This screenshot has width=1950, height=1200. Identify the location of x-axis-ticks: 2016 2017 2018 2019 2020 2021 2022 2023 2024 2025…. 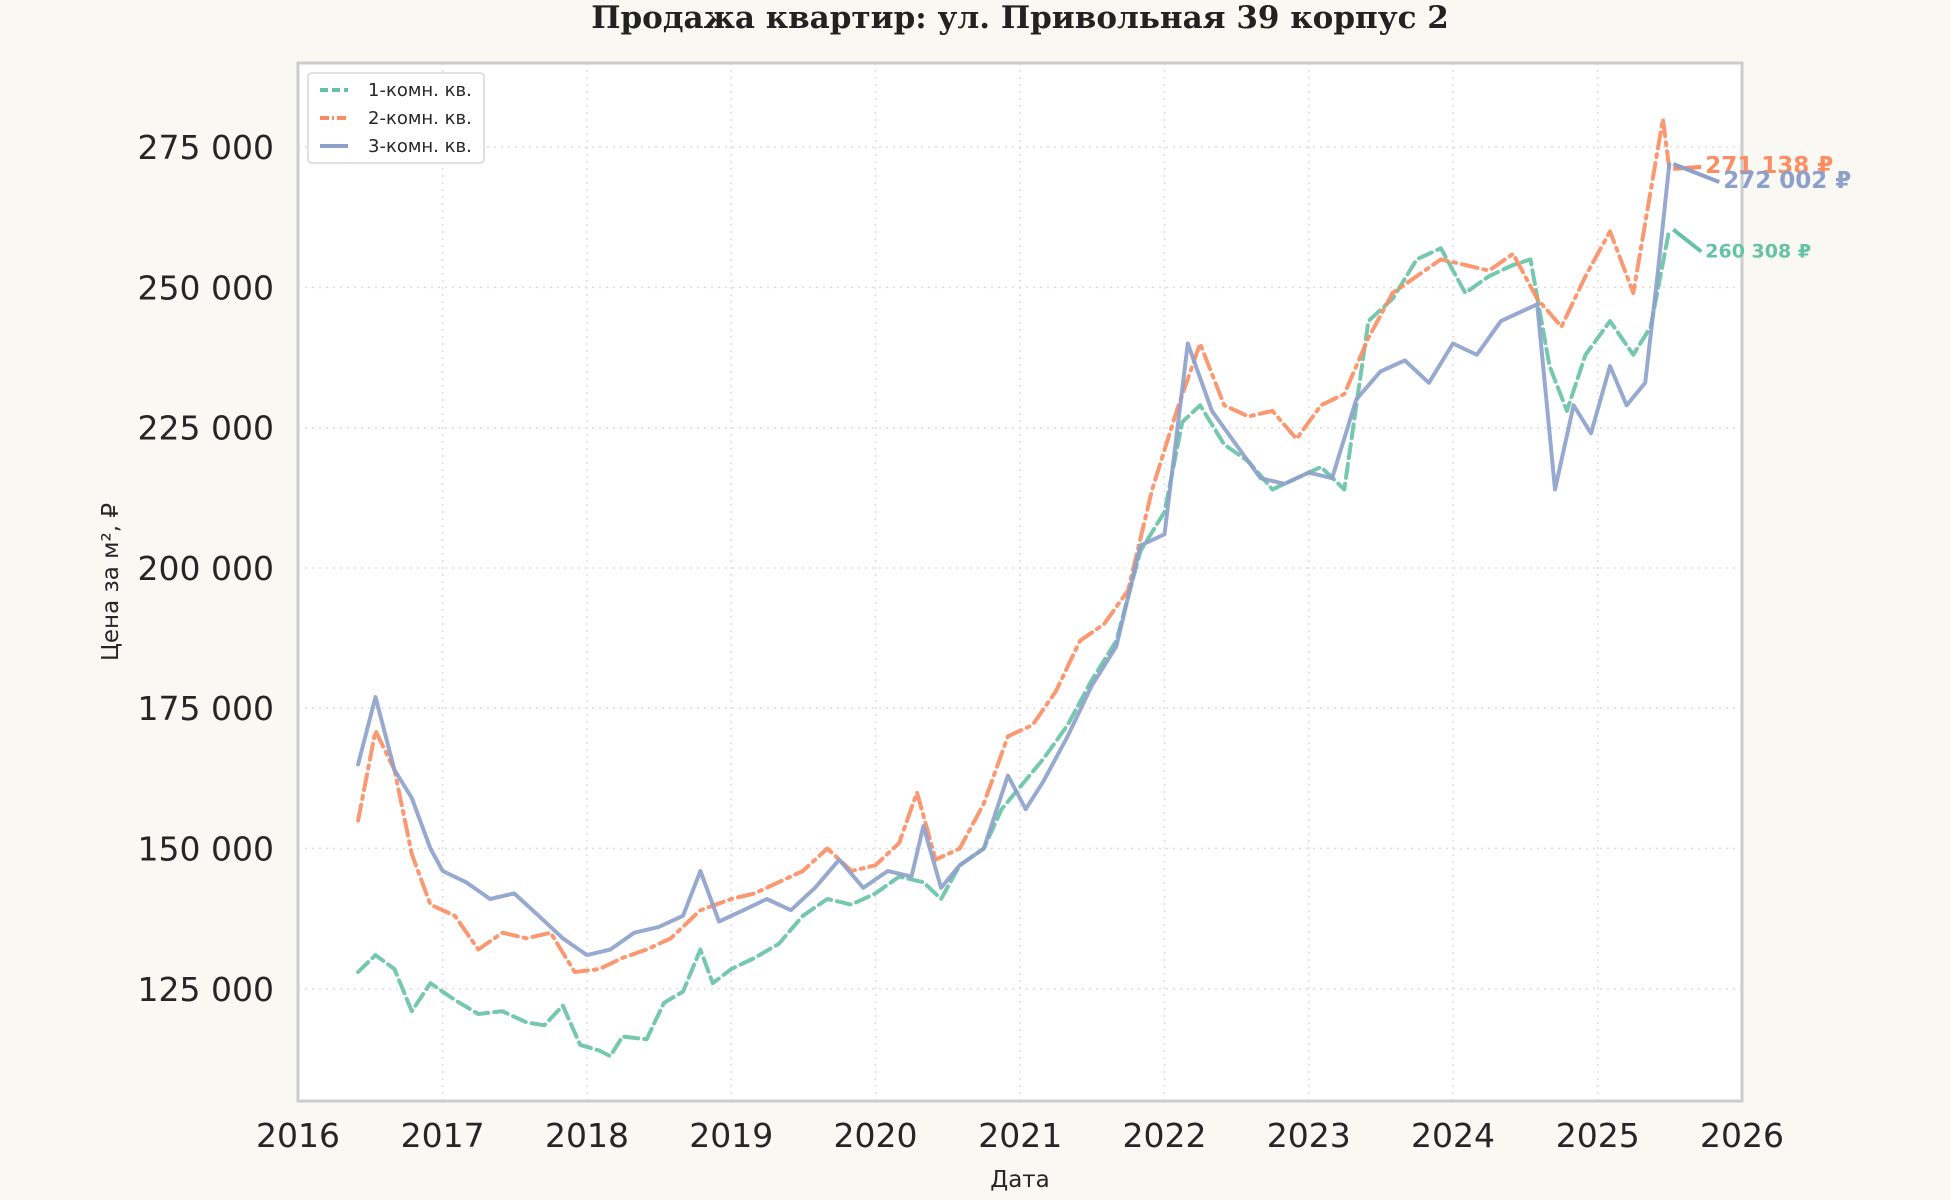
(1020, 1135).